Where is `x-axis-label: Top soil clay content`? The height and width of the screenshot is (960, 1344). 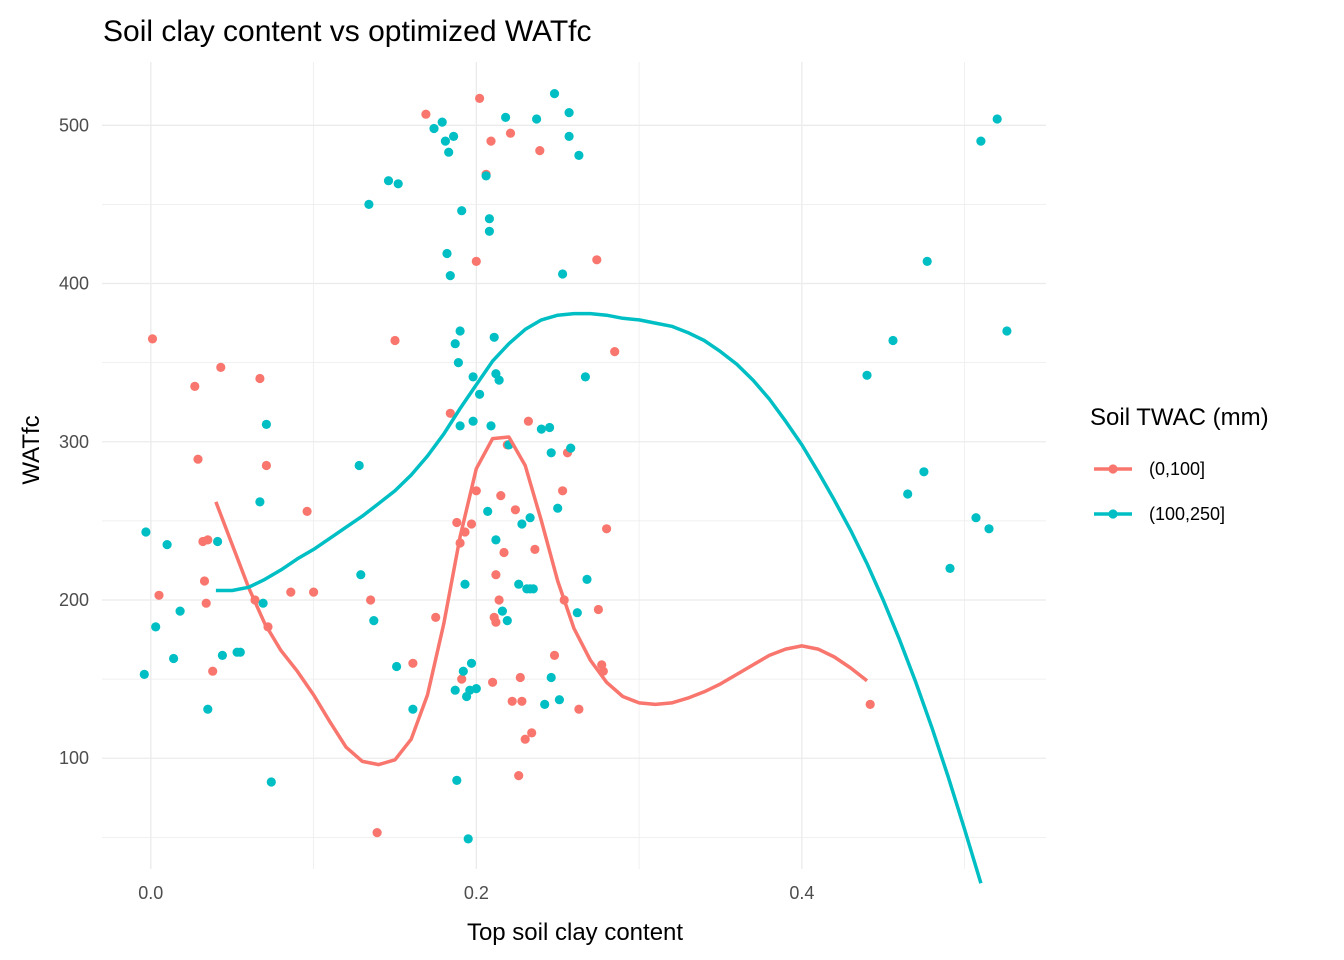 x-axis-label: Top soil clay content is located at coordinates (575, 932).